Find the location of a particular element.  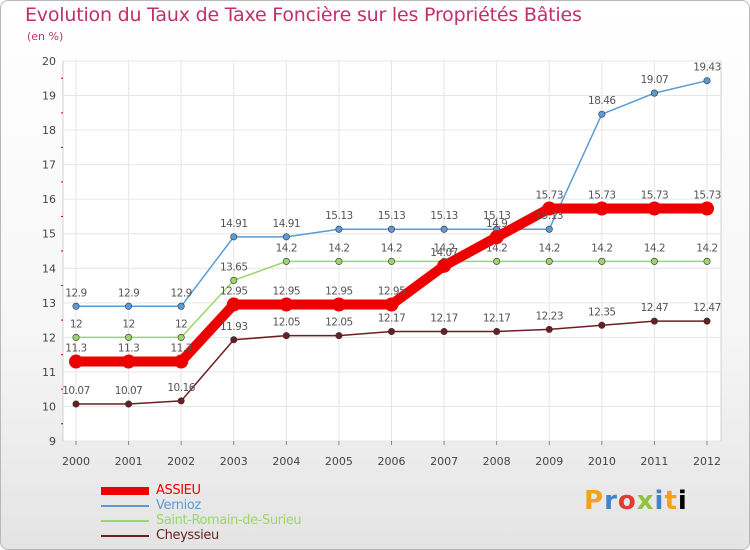

logo-letter: x is located at coordinates (645, 501).